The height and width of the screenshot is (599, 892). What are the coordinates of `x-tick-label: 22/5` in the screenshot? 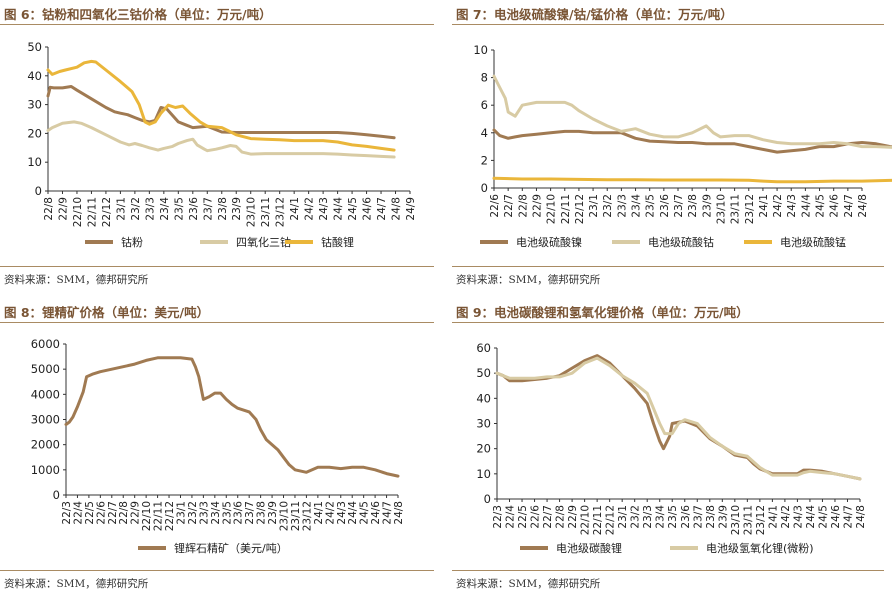 It's located at (90, 513).